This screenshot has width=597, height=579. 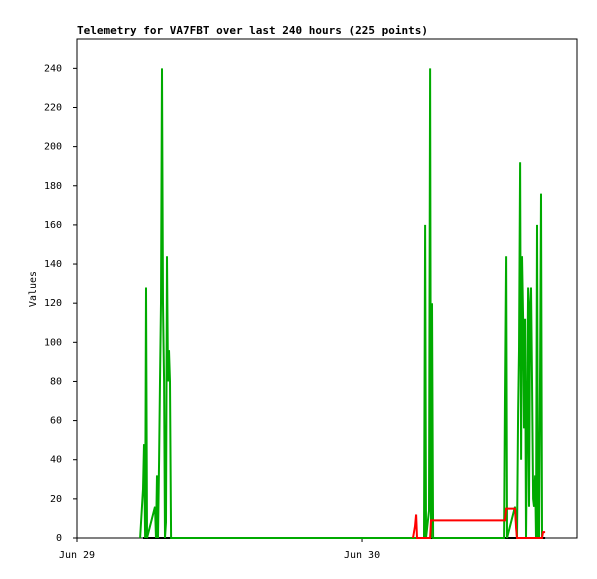 What do you see at coordinates (53, 342) in the screenshot?
I see `y-tick-label: 100` at bounding box center [53, 342].